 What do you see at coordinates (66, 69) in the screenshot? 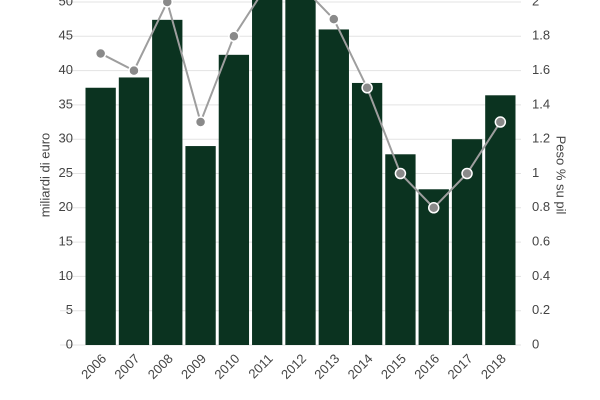
I see `y-tick-label: 40` at bounding box center [66, 69].